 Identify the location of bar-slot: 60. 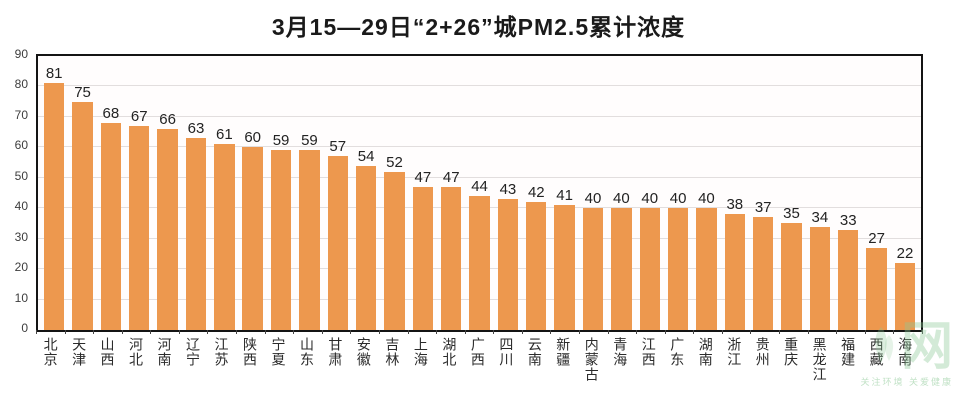
(253, 193).